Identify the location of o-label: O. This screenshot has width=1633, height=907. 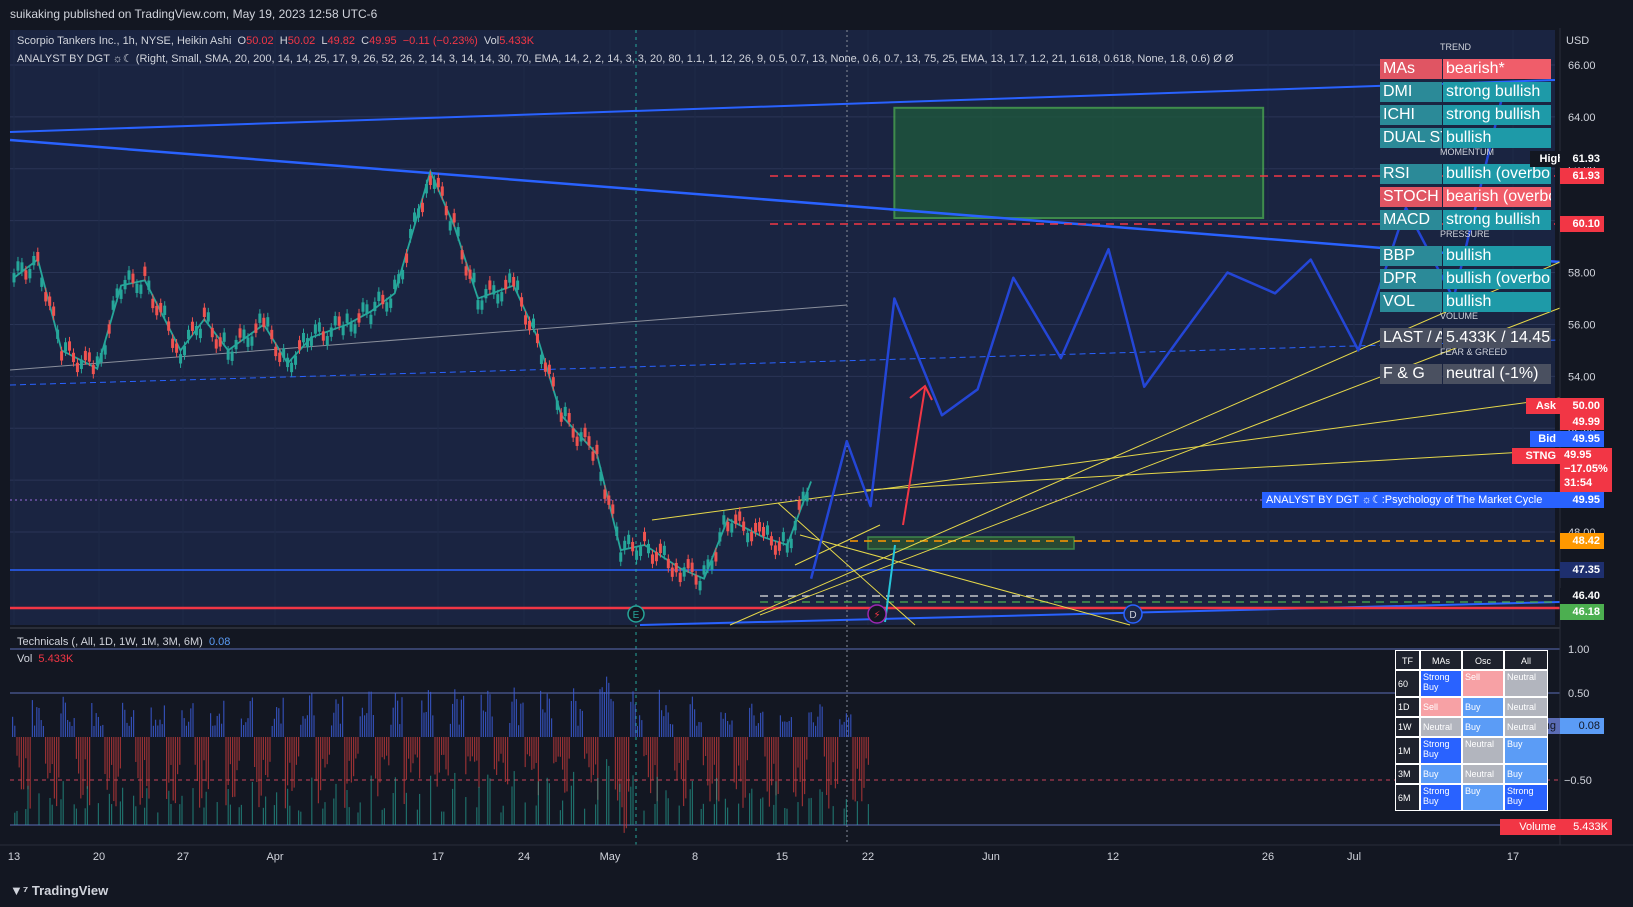
(242, 41).